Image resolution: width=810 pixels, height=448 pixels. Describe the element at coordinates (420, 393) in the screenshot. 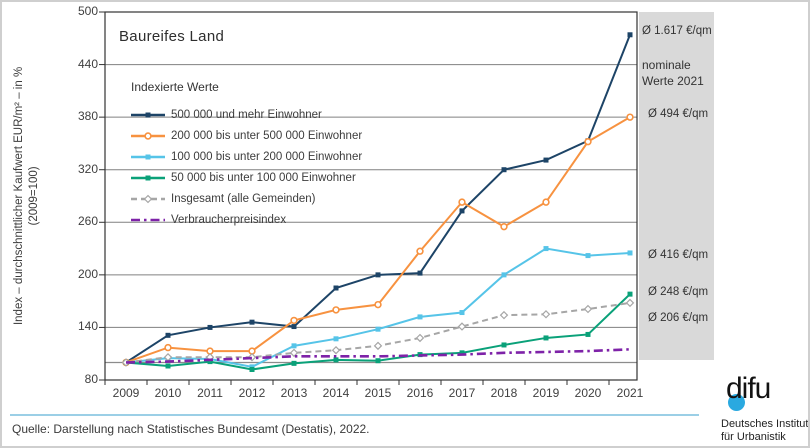

I see `x-tick-label: 2016` at that location.